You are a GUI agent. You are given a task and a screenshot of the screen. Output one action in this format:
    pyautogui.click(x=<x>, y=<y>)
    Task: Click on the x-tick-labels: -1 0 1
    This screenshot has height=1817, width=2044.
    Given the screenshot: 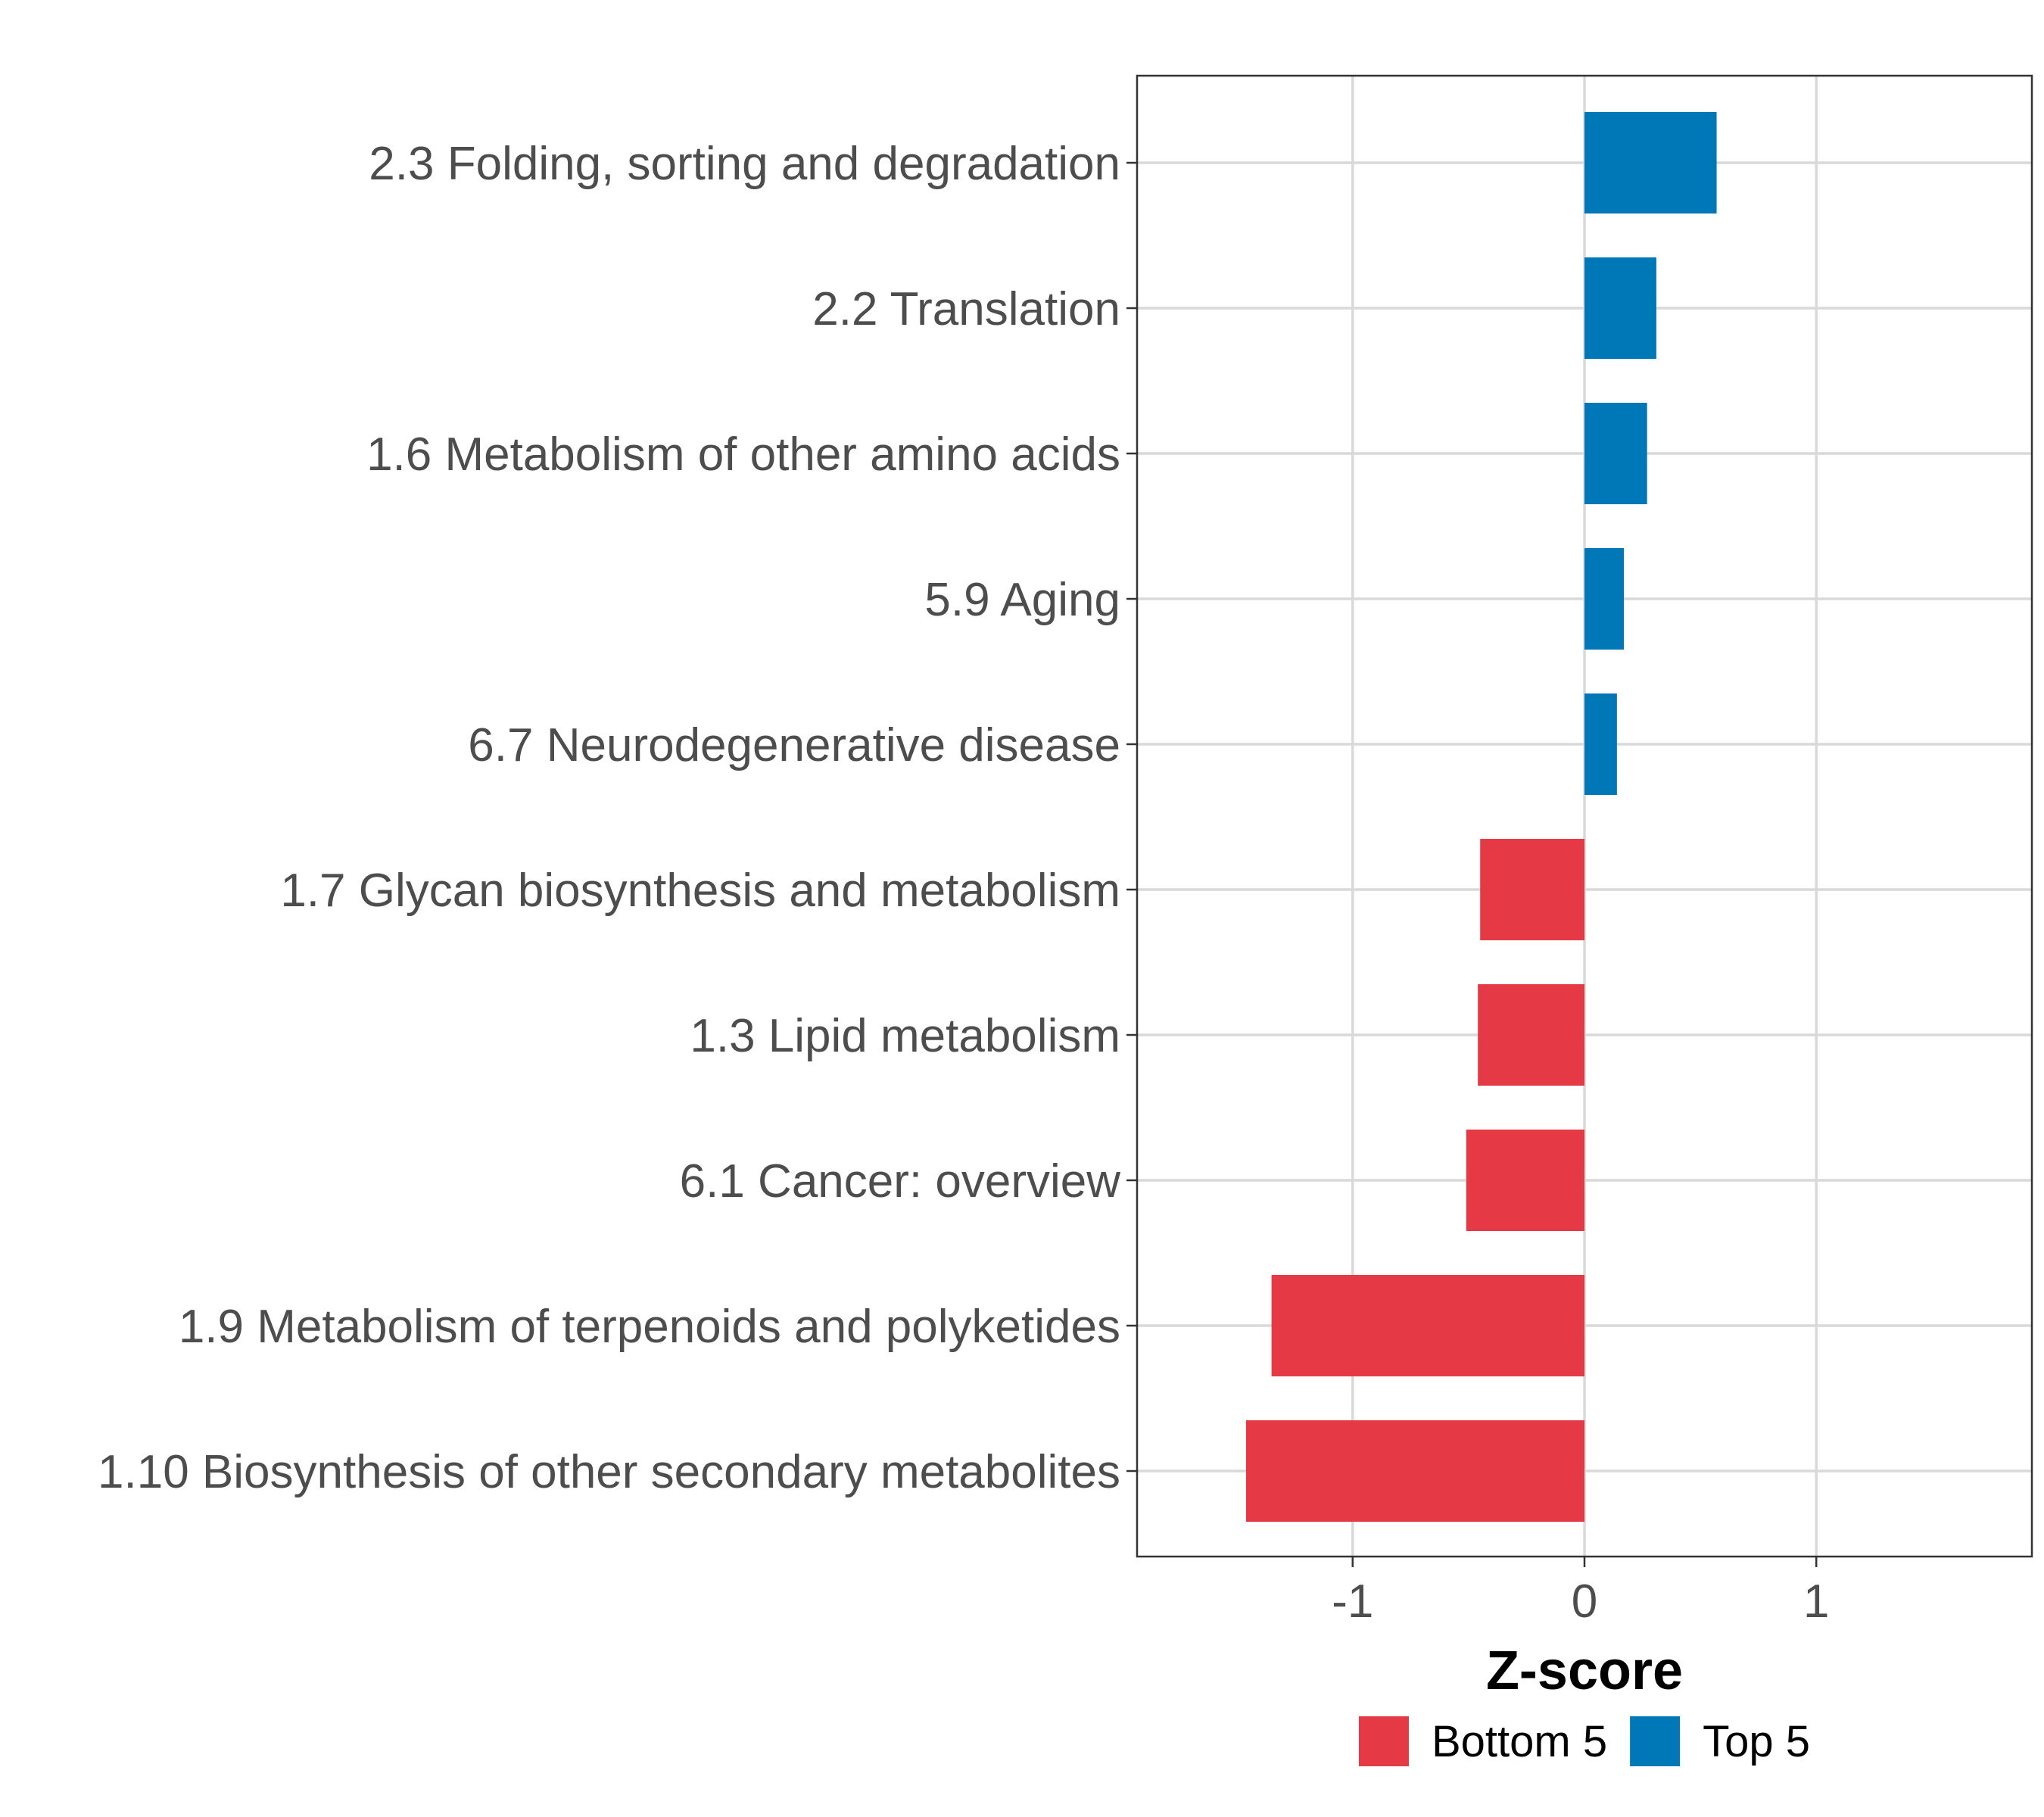 What is the action you would take?
    pyautogui.click(x=1581, y=1601)
    